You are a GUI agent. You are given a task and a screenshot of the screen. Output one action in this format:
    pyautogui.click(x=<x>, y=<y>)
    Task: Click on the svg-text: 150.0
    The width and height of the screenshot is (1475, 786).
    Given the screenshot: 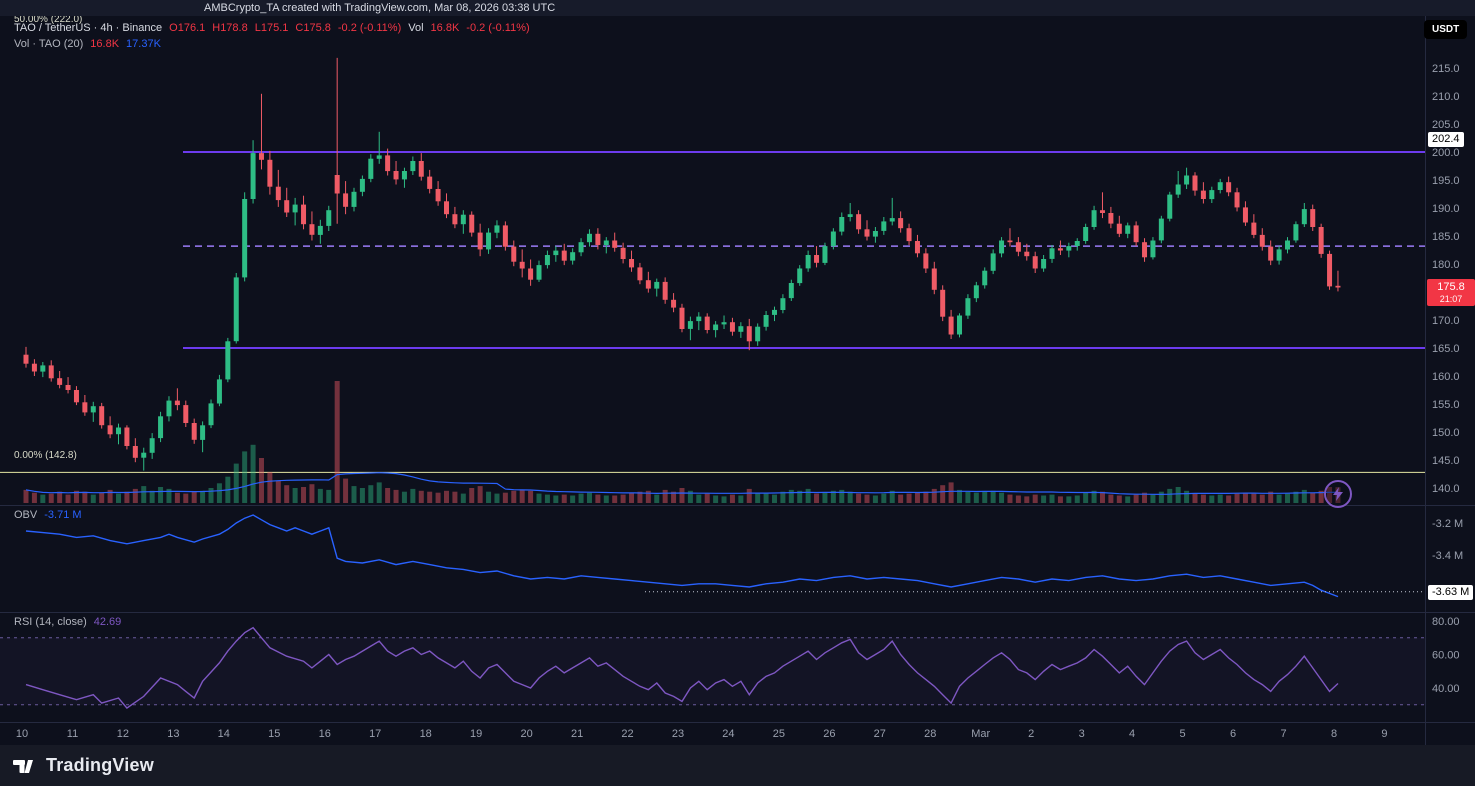 What is the action you would take?
    pyautogui.click(x=1446, y=433)
    